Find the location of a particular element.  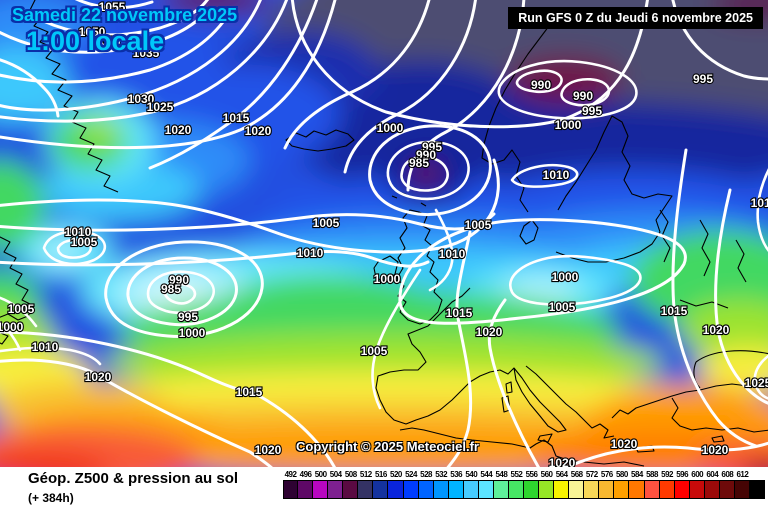

legend-scale-value: 608 is located at coordinates (727, 474).